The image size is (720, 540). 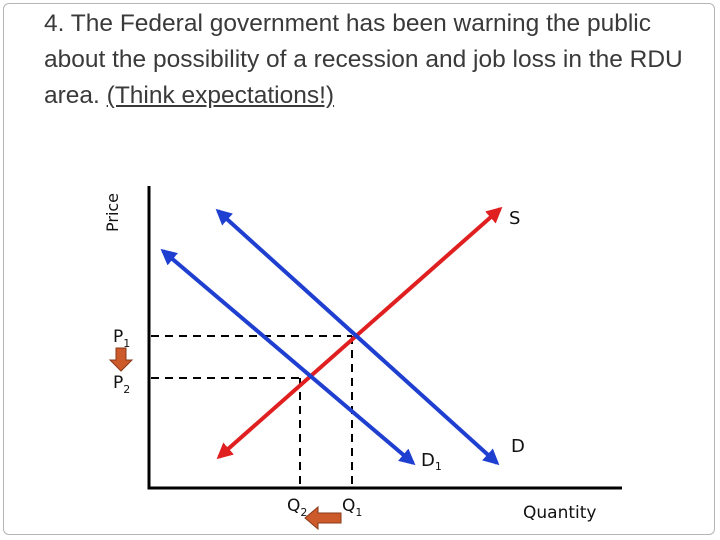 I want to click on demand-new-label-base: D, so click(x=428, y=460).